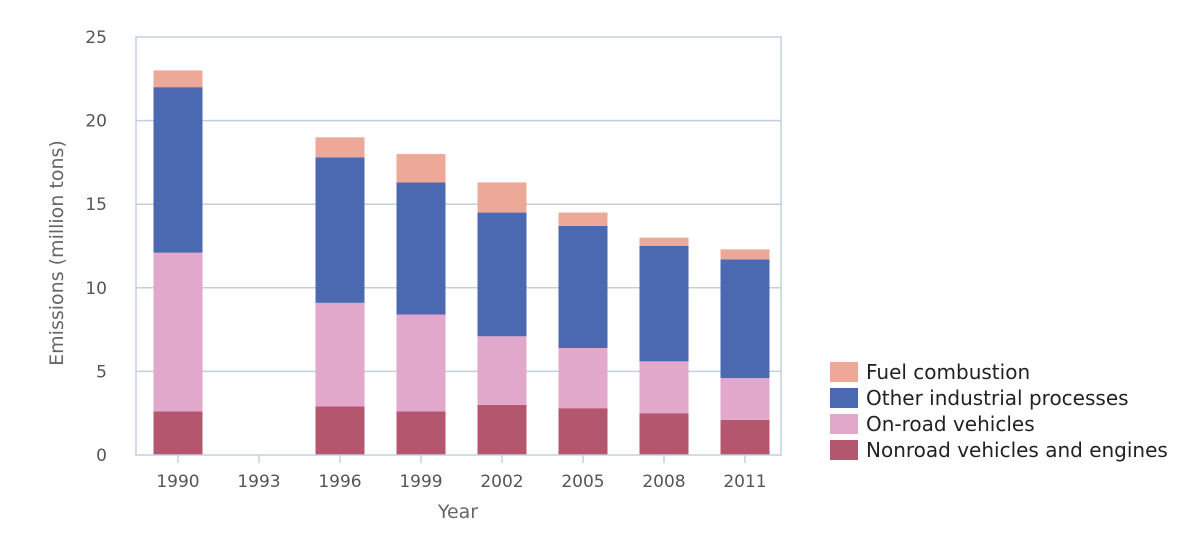 The height and width of the screenshot is (549, 1200). I want to click on y-tick-label: 15, so click(96, 205).